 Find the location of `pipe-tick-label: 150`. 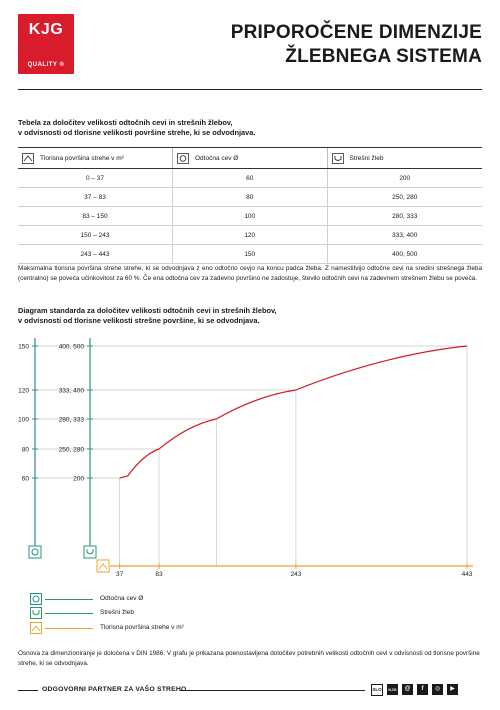

pipe-tick-label: 150 is located at coordinates (23, 346).